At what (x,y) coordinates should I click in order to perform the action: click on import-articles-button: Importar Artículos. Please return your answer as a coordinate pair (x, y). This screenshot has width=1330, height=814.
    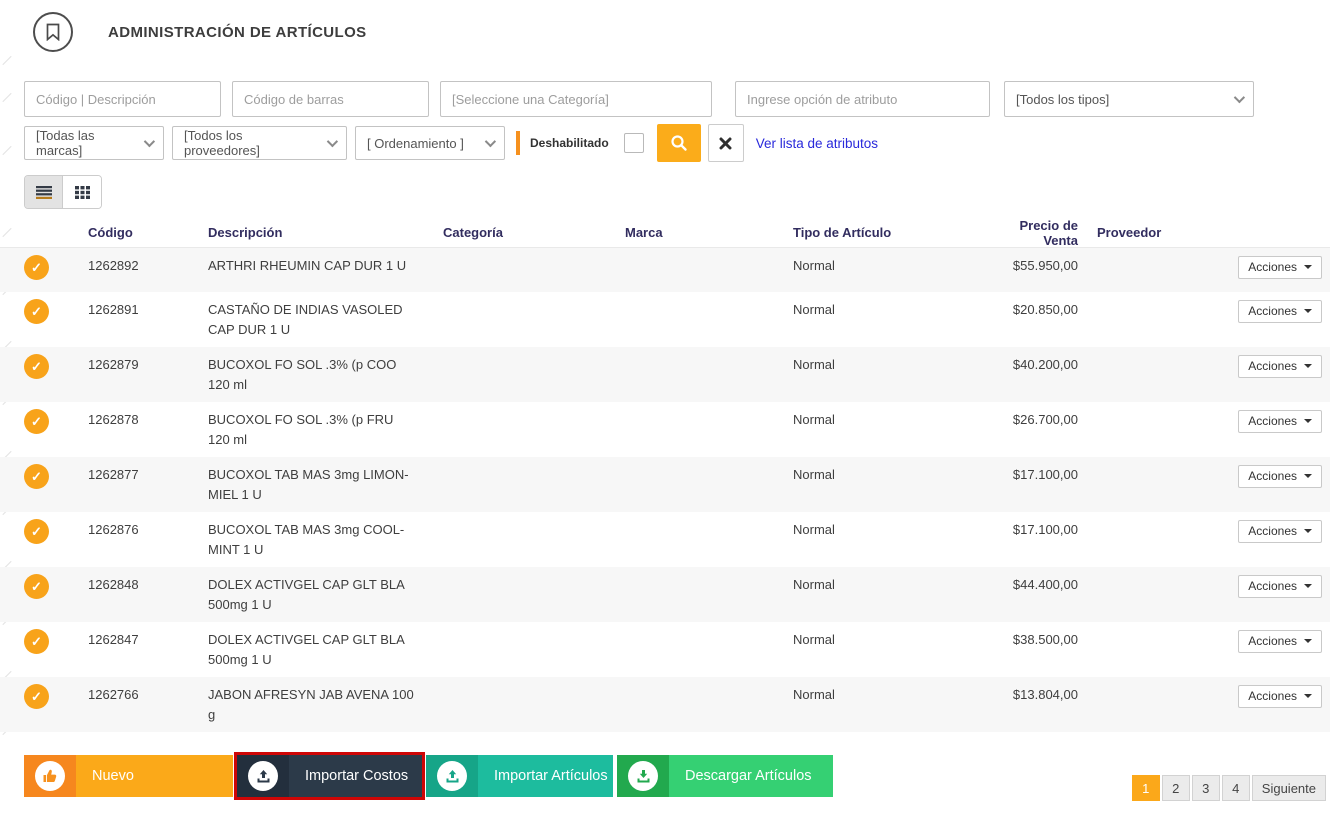
    Looking at the image, I should click on (519, 776).